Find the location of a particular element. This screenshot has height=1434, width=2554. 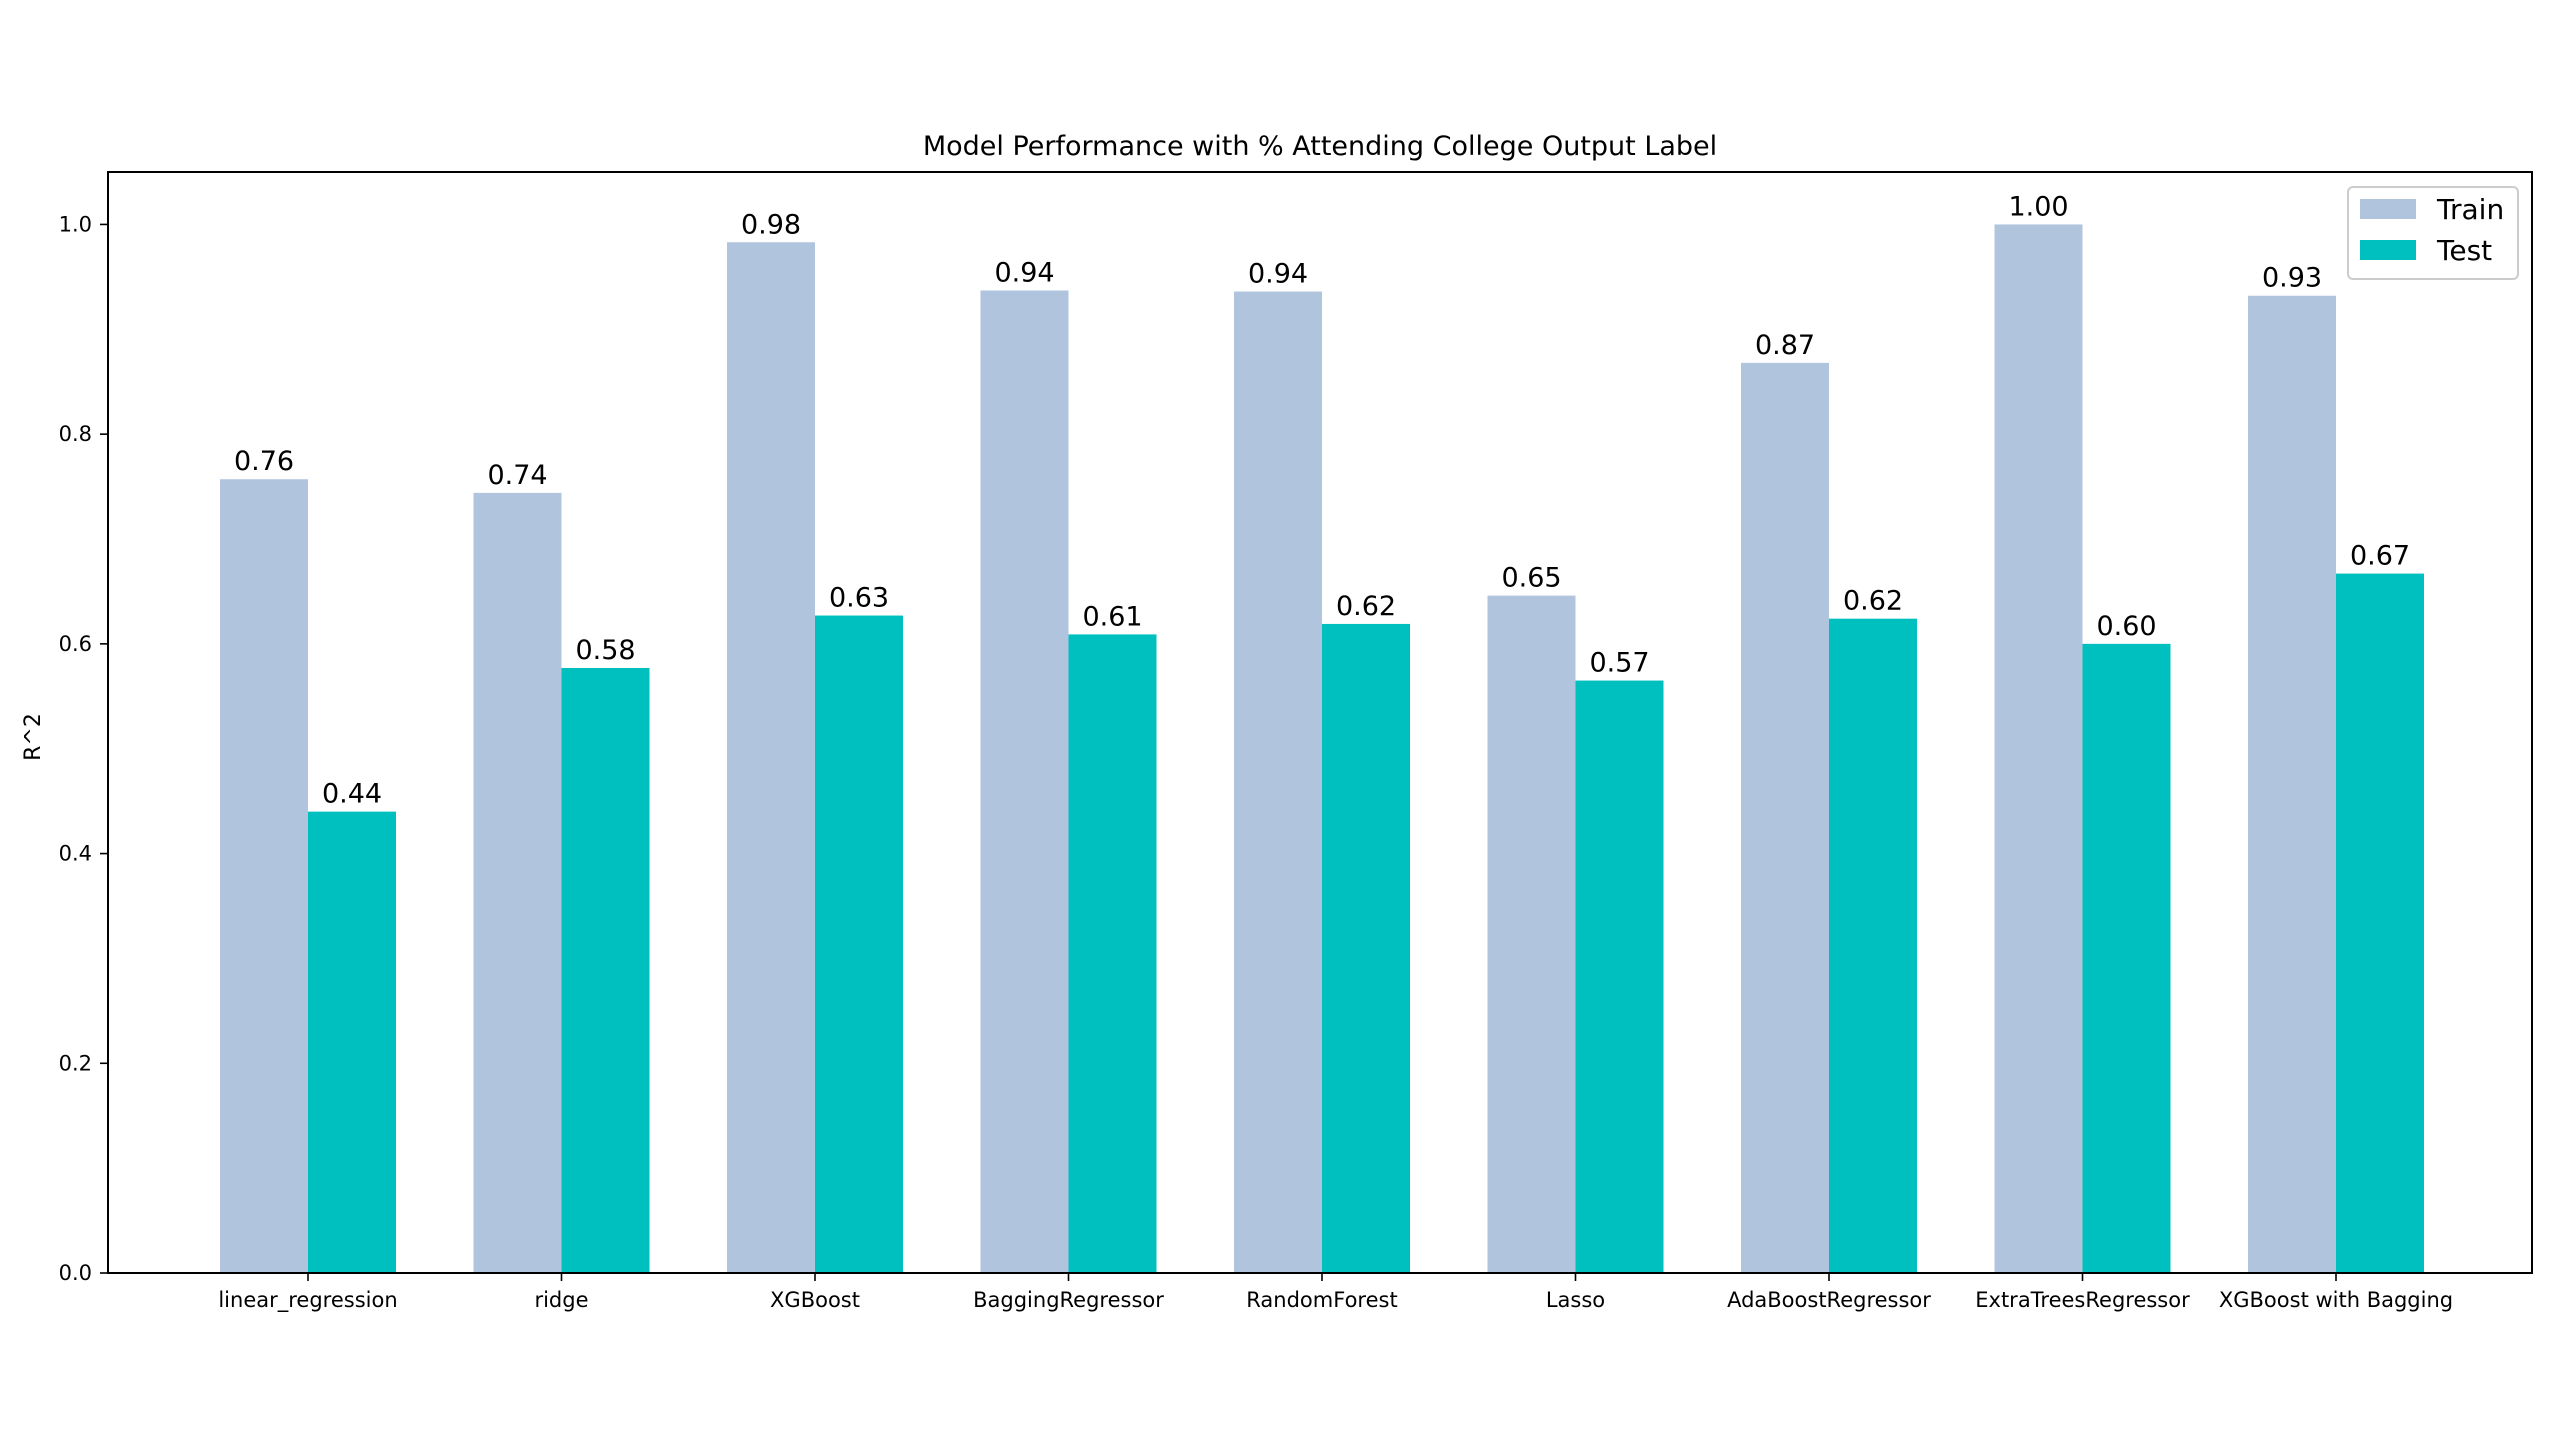

data-label: 0.63 is located at coordinates (859, 598).